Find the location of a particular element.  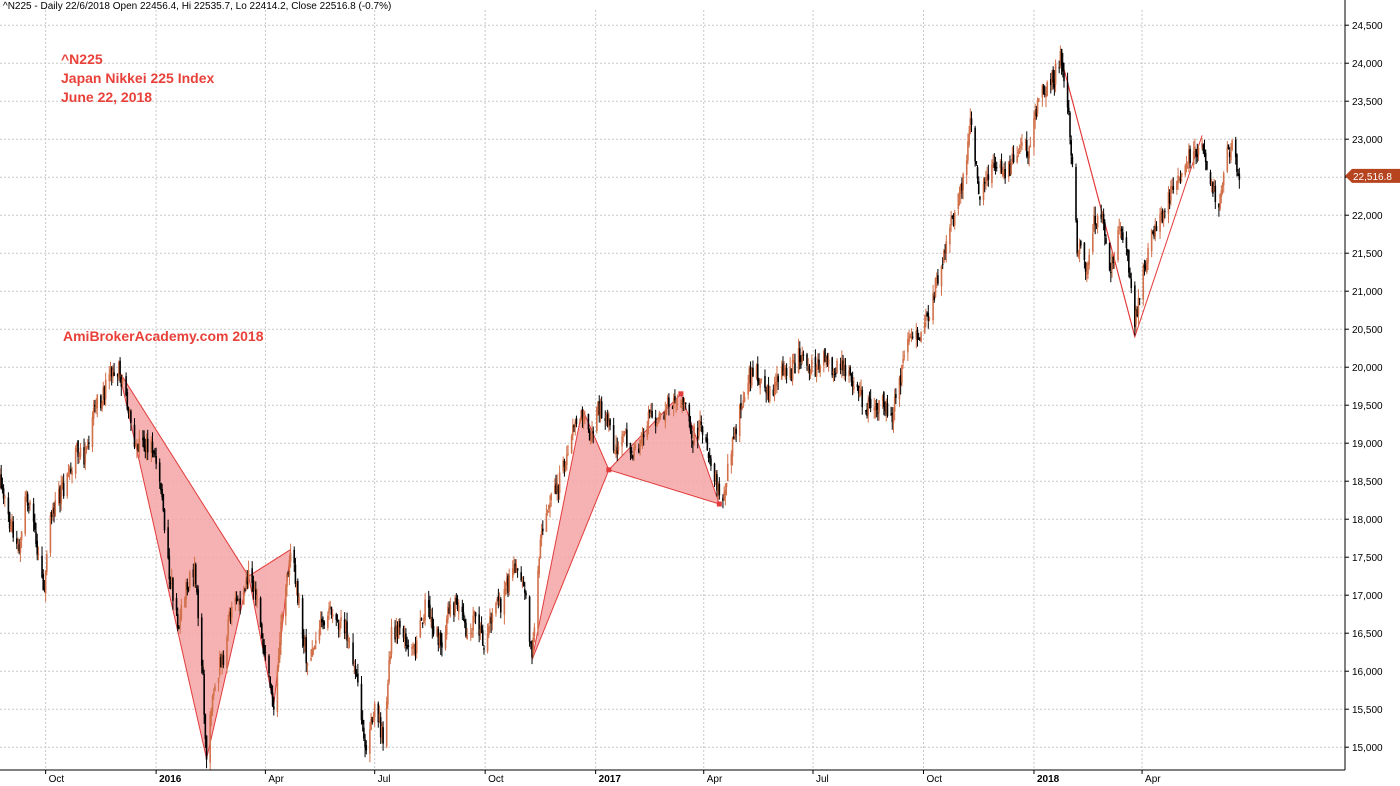

y-tick-label: 15,500 is located at coordinates (1367, 710).